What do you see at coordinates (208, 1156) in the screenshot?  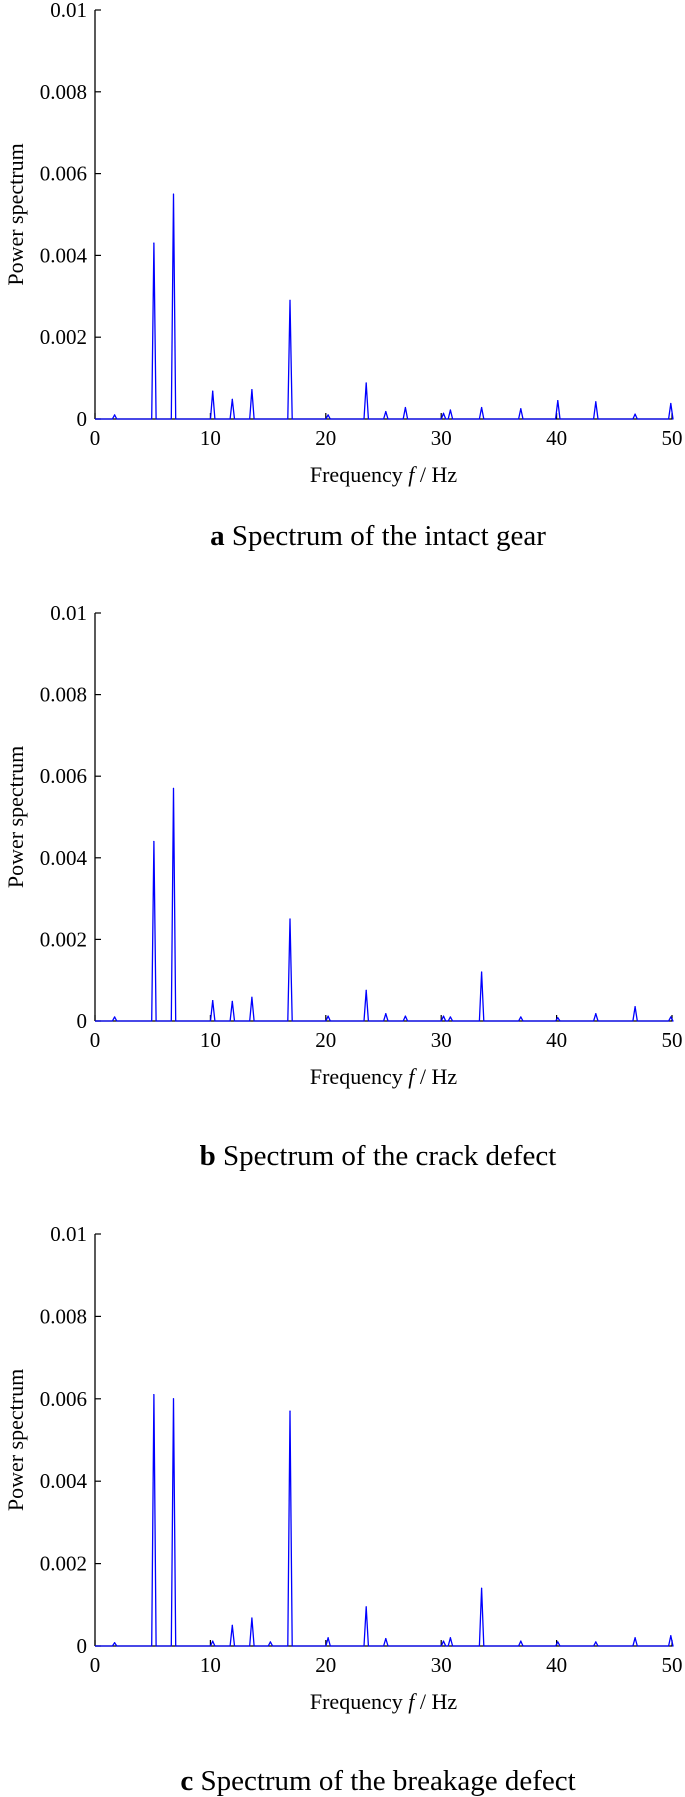 I see `caption-letter: b` at bounding box center [208, 1156].